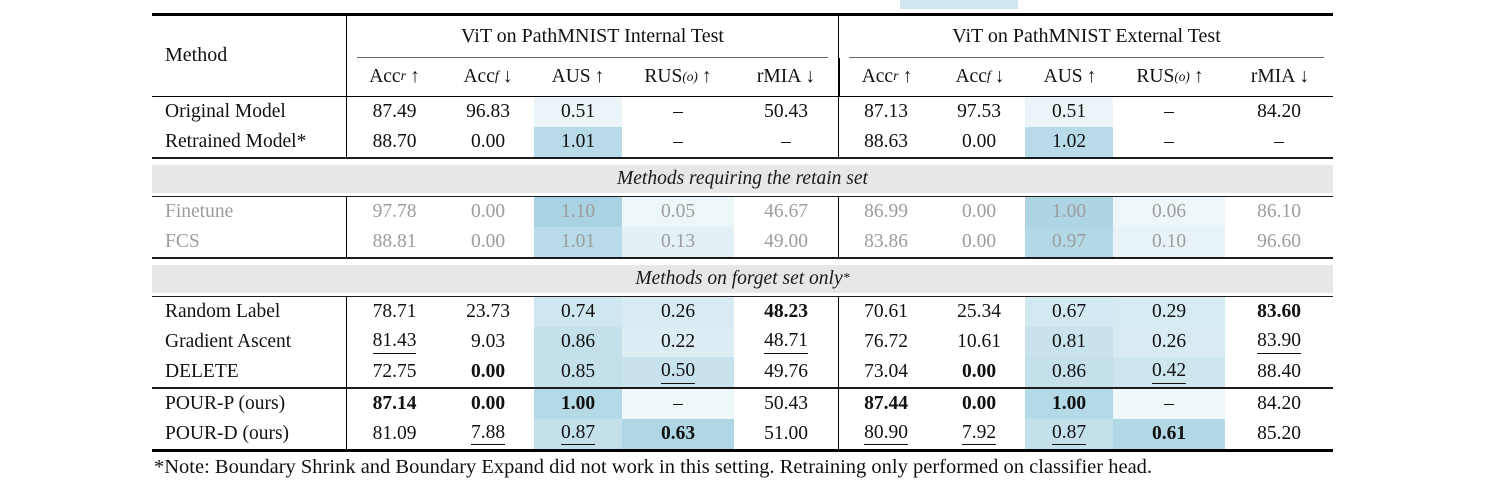 Image resolution: width=1485 pixels, height=491 pixels. What do you see at coordinates (786, 372) in the screenshot?
I see `value-cell: 49.76` at bounding box center [786, 372].